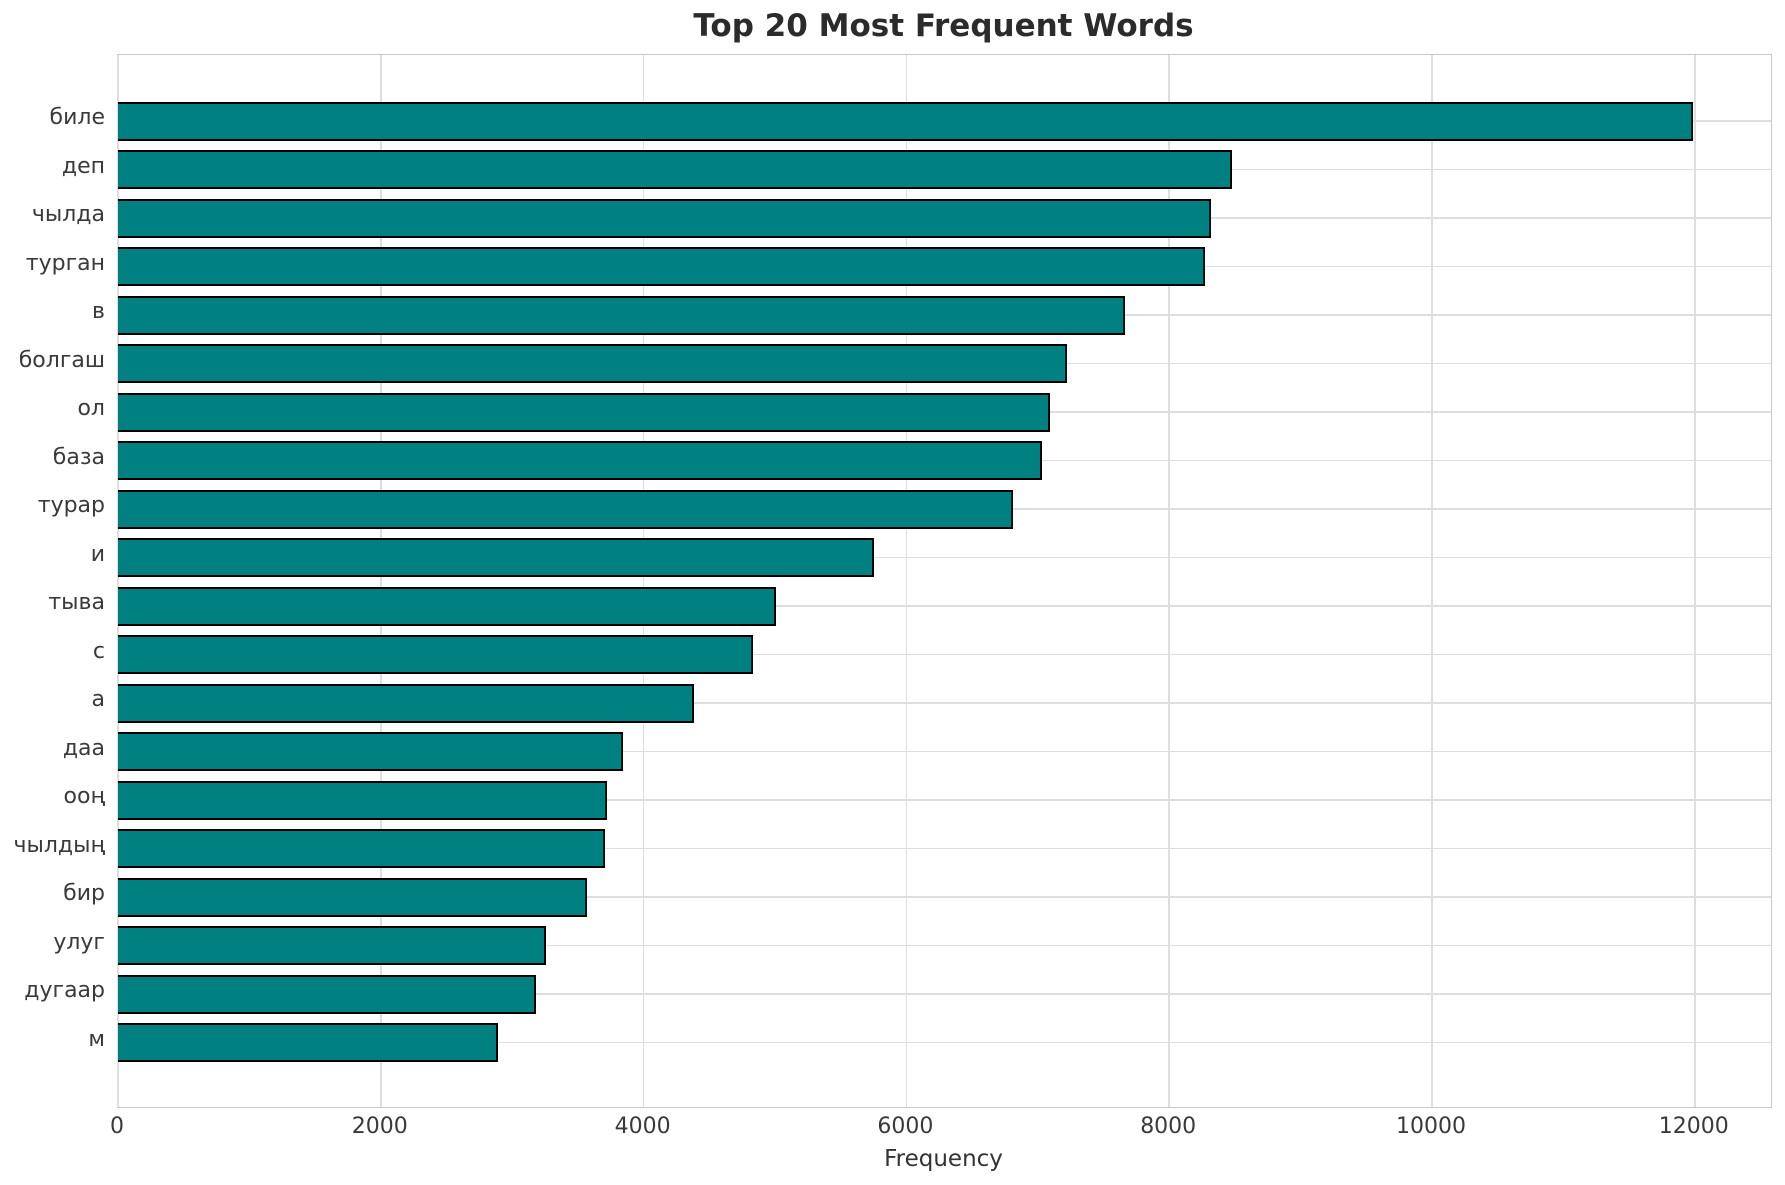 The height and width of the screenshot is (1185, 1785). I want to click on bar-чылдың, so click(362, 848).